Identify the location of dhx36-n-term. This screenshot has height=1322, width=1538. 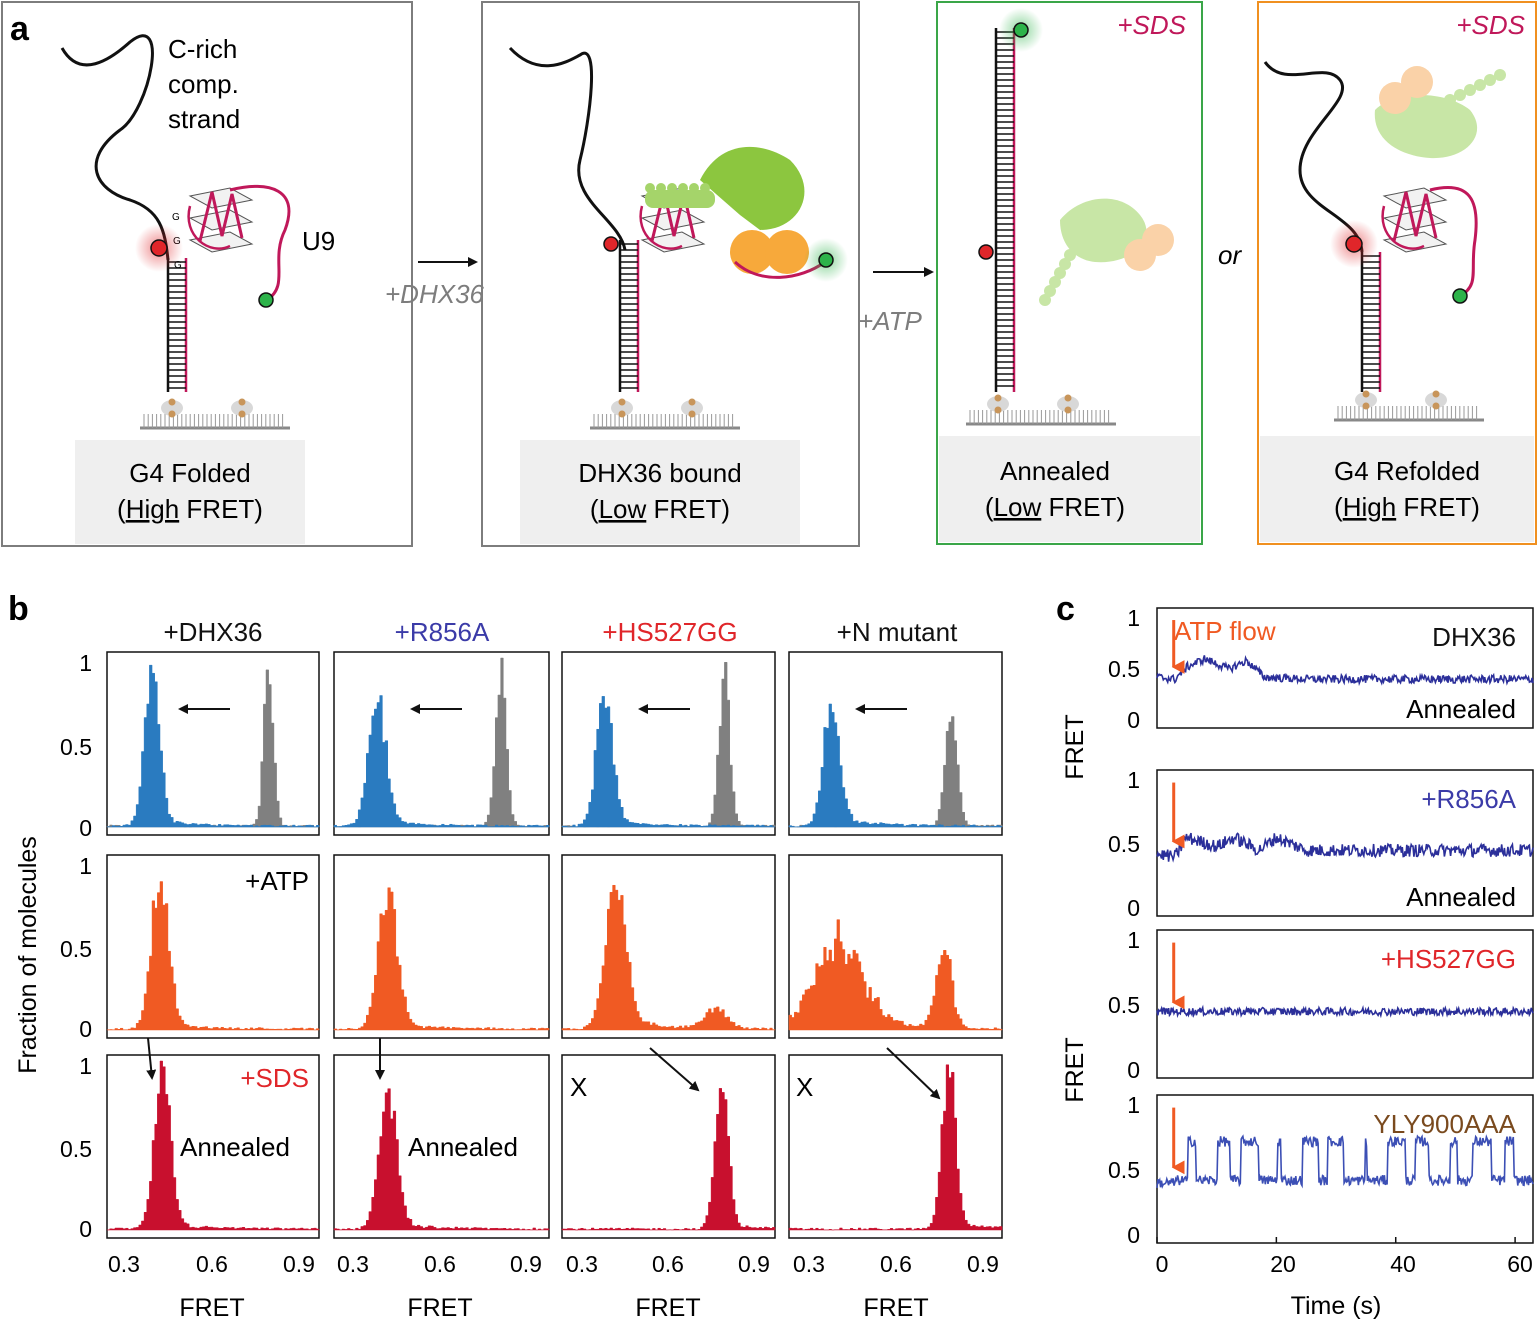
(680, 199).